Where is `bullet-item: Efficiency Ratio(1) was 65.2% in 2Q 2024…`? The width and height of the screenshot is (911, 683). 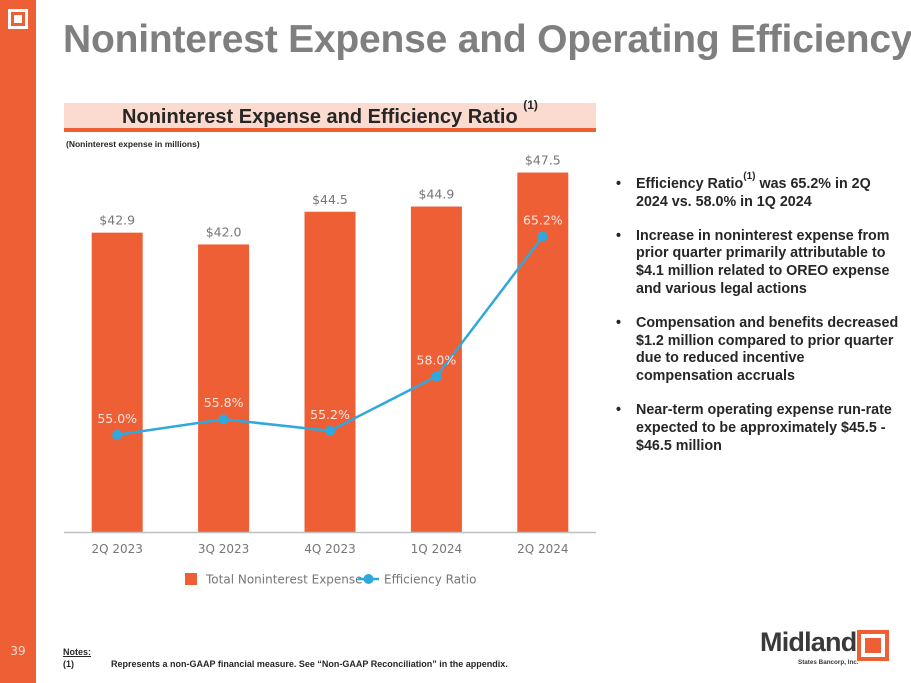 bullet-item: Efficiency Ratio(1) was 65.2% in 2Q 2024… is located at coordinates (758, 192).